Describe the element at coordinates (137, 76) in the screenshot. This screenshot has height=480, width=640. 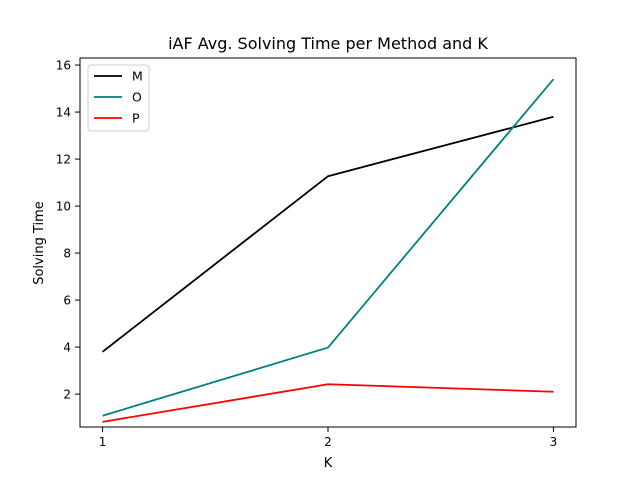
I see `legend-label-M: M` at that location.